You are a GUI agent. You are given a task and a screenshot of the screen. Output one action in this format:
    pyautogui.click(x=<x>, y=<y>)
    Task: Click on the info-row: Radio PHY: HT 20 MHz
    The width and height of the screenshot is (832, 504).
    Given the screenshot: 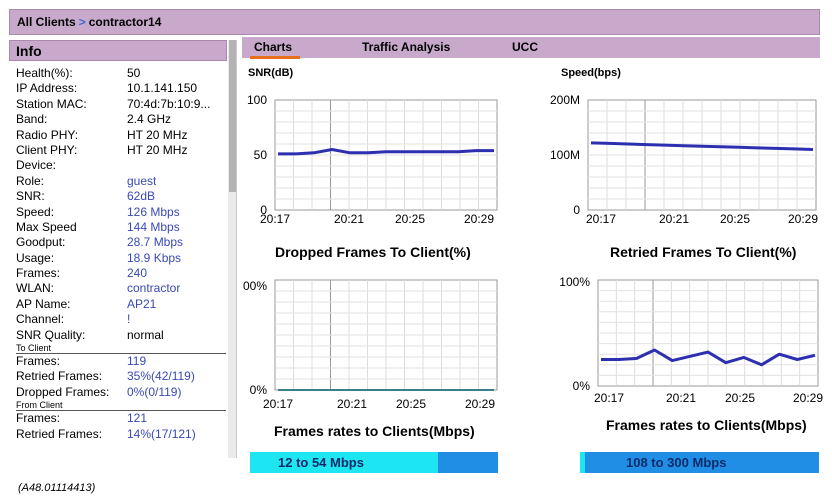 What is the action you would take?
    pyautogui.click(x=121, y=135)
    